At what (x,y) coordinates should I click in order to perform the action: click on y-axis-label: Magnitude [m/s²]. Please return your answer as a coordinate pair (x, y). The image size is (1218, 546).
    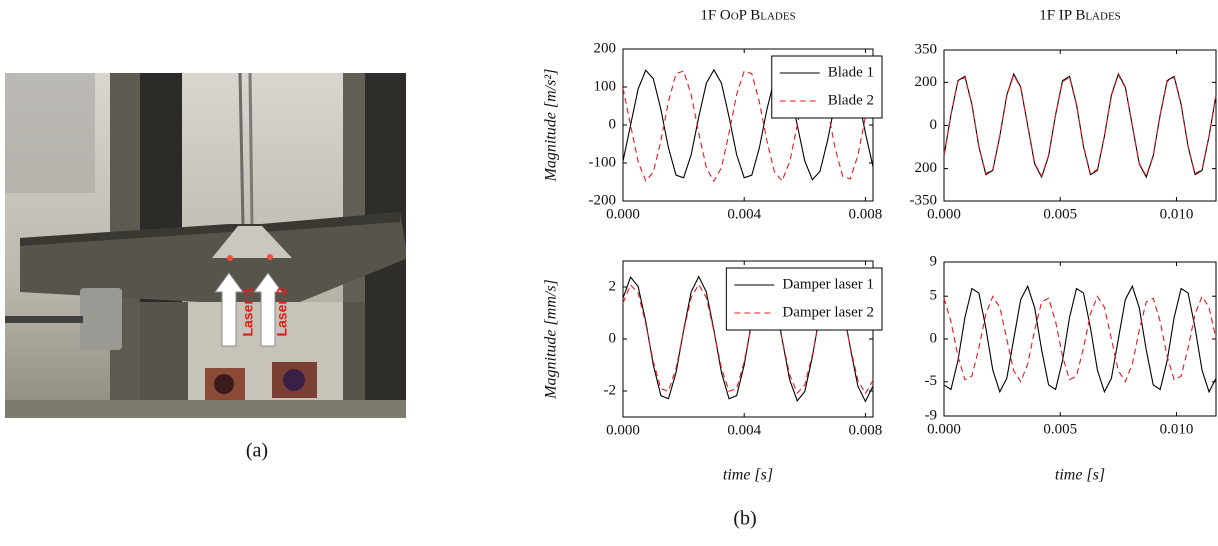
    Looking at the image, I should click on (551, 126).